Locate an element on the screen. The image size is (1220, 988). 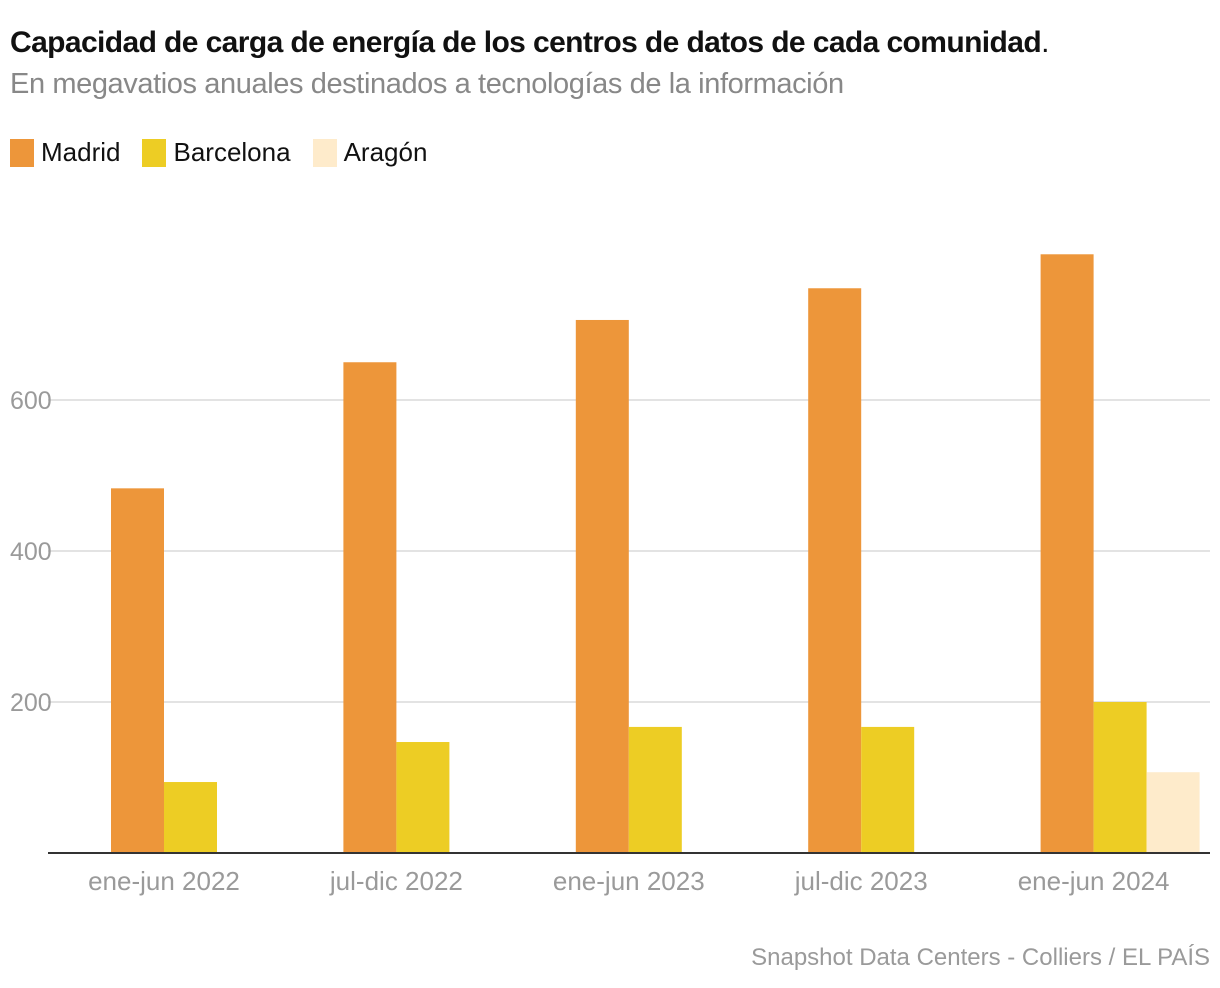
legend-item-madrid: Madrid is located at coordinates (65, 152).